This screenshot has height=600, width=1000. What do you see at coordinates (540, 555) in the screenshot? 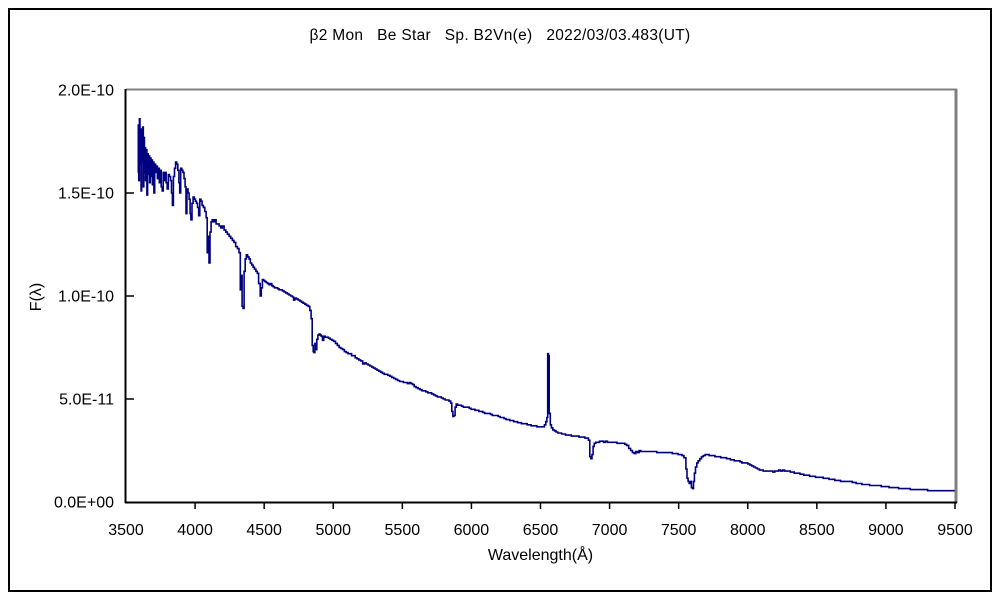
I see `x-axis-title: Wavelength(Å)` at bounding box center [540, 555].